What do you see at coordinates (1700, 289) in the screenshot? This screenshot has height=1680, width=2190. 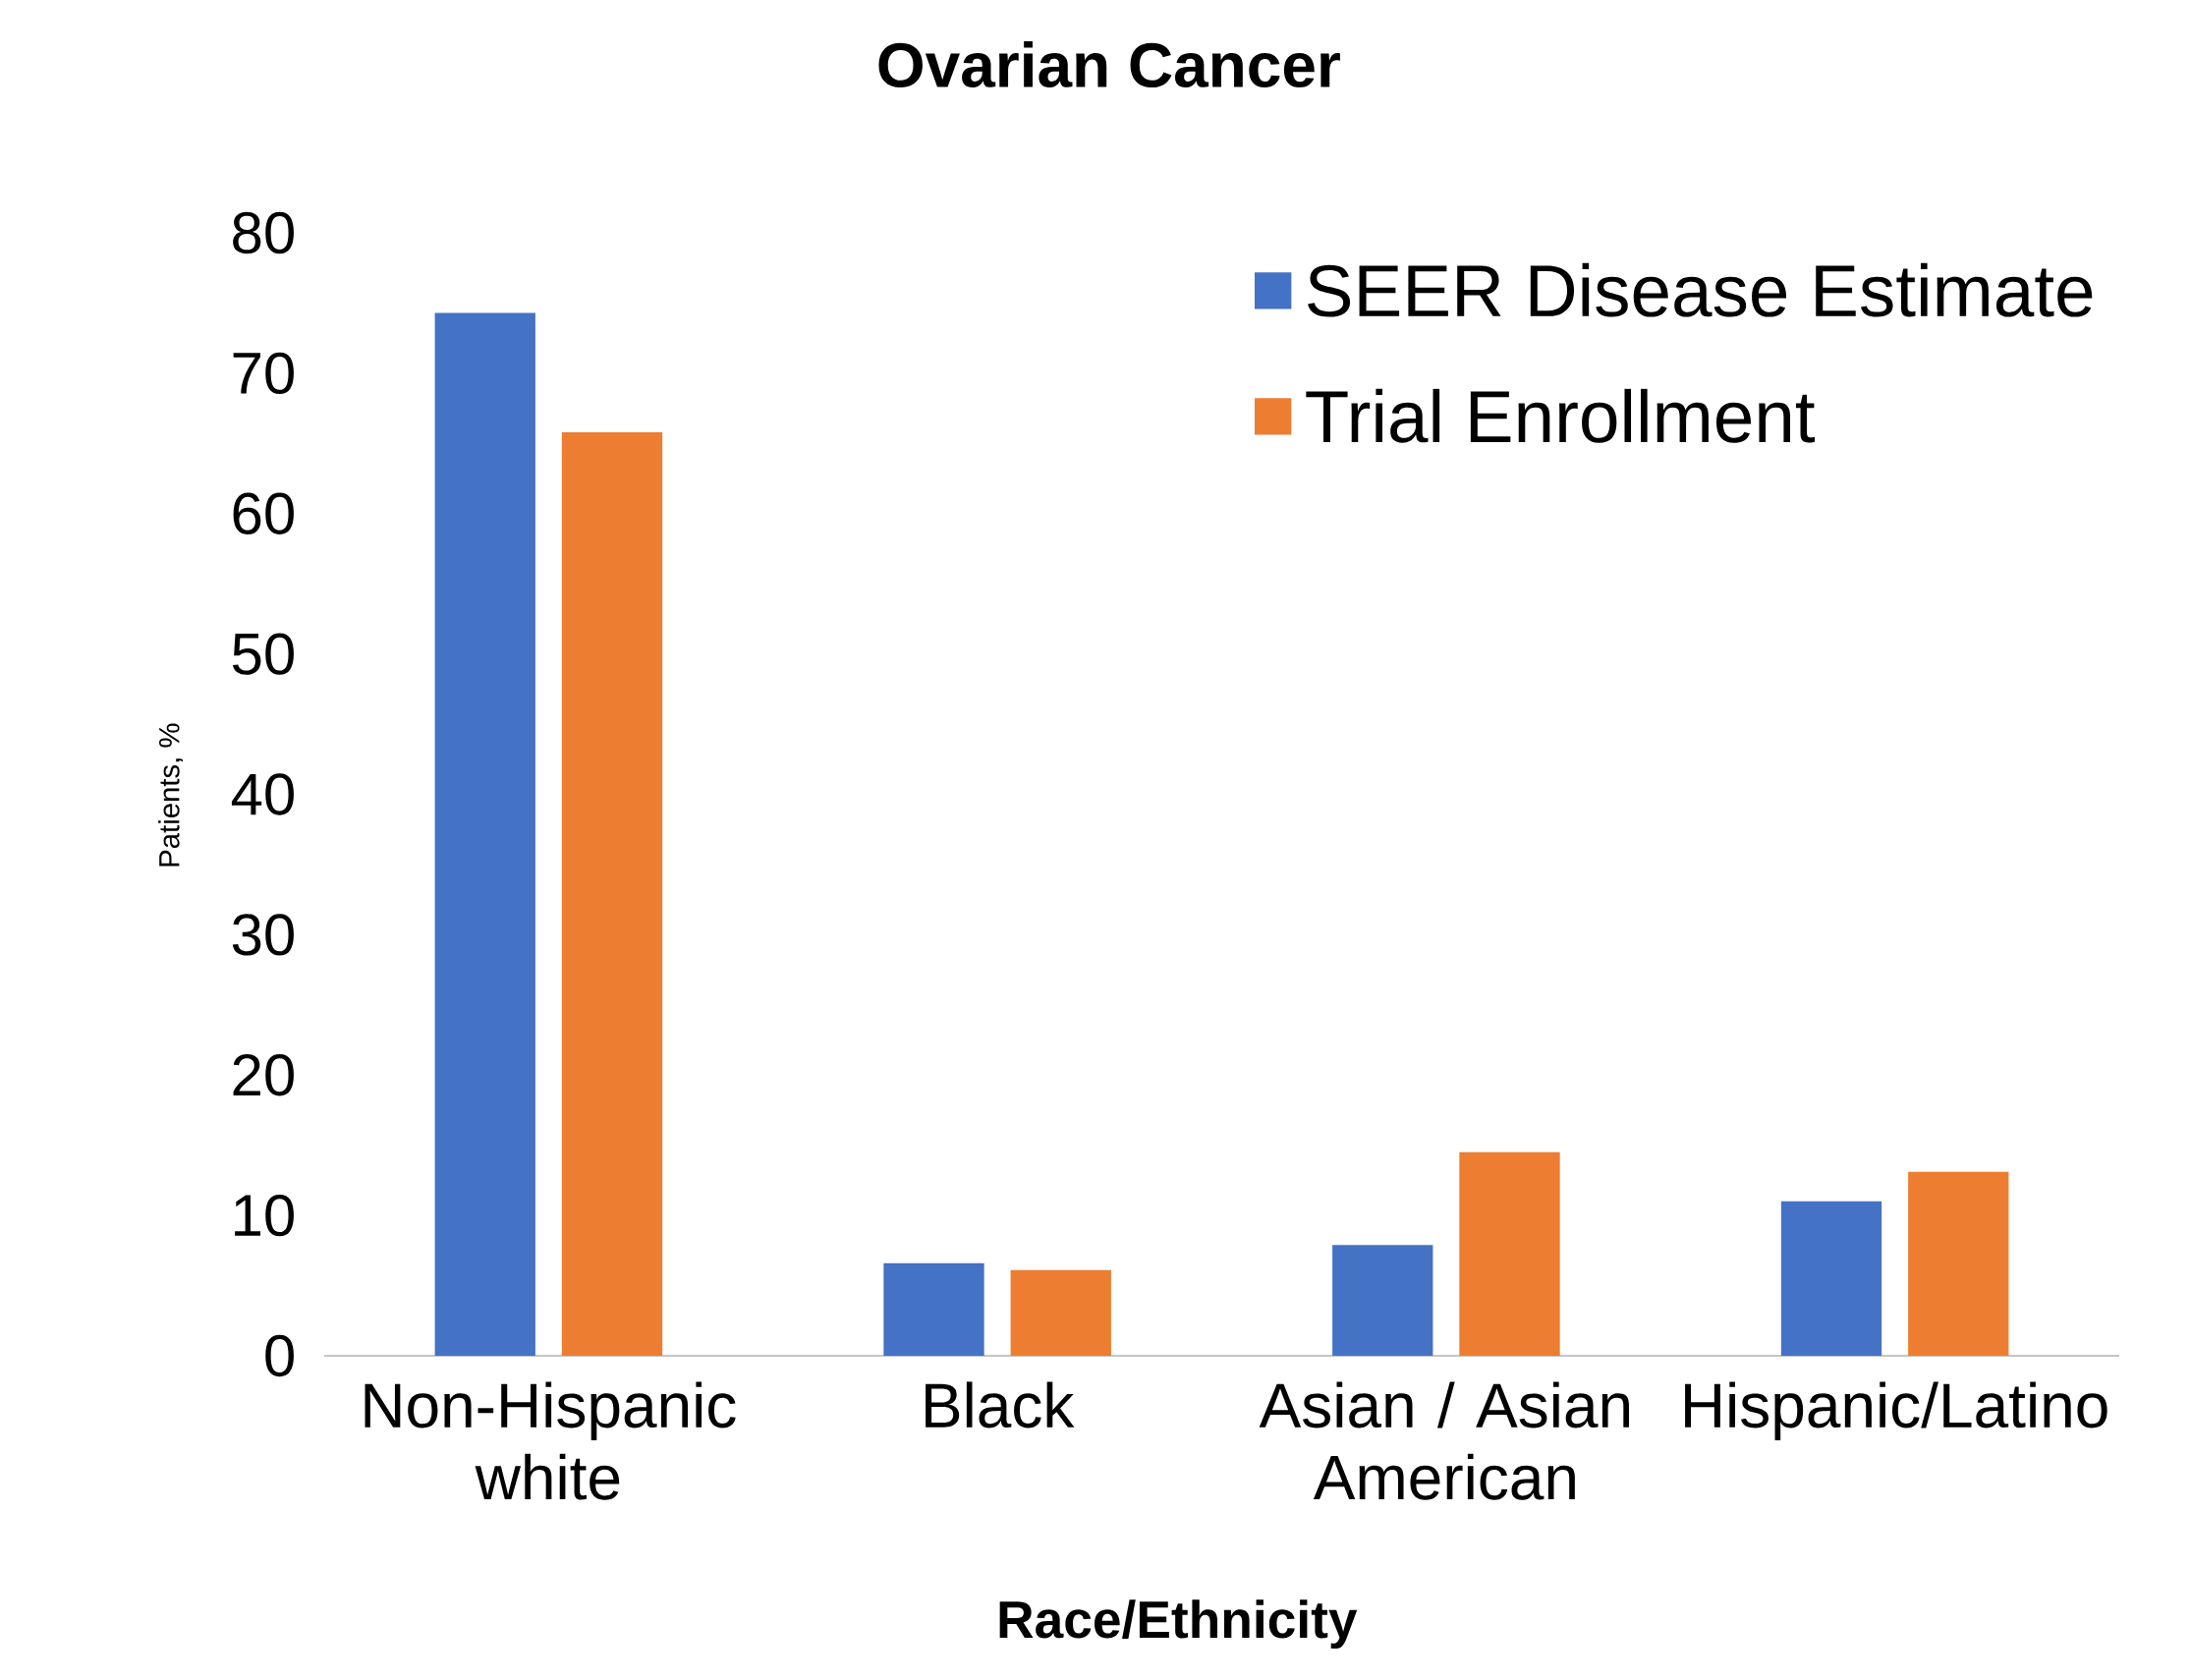 I see `legend-label: SEER Disease Estimate` at bounding box center [1700, 289].